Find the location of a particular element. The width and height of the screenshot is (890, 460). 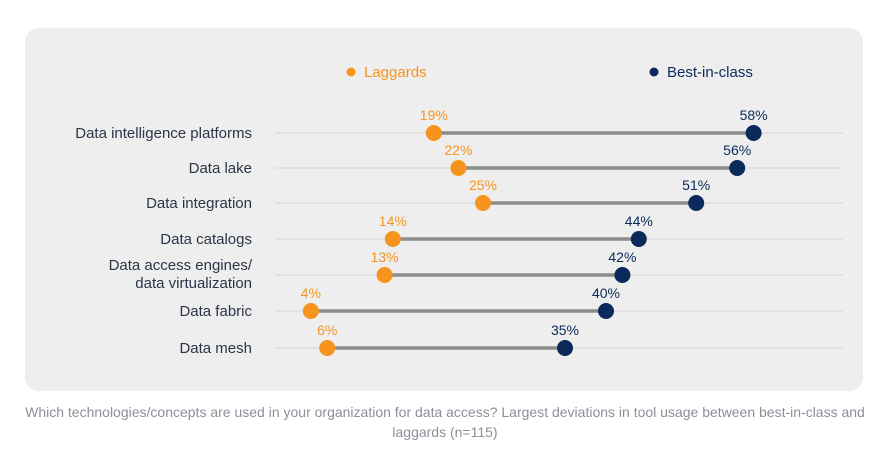

category-label-line: data virtualization is located at coordinates (193, 283).